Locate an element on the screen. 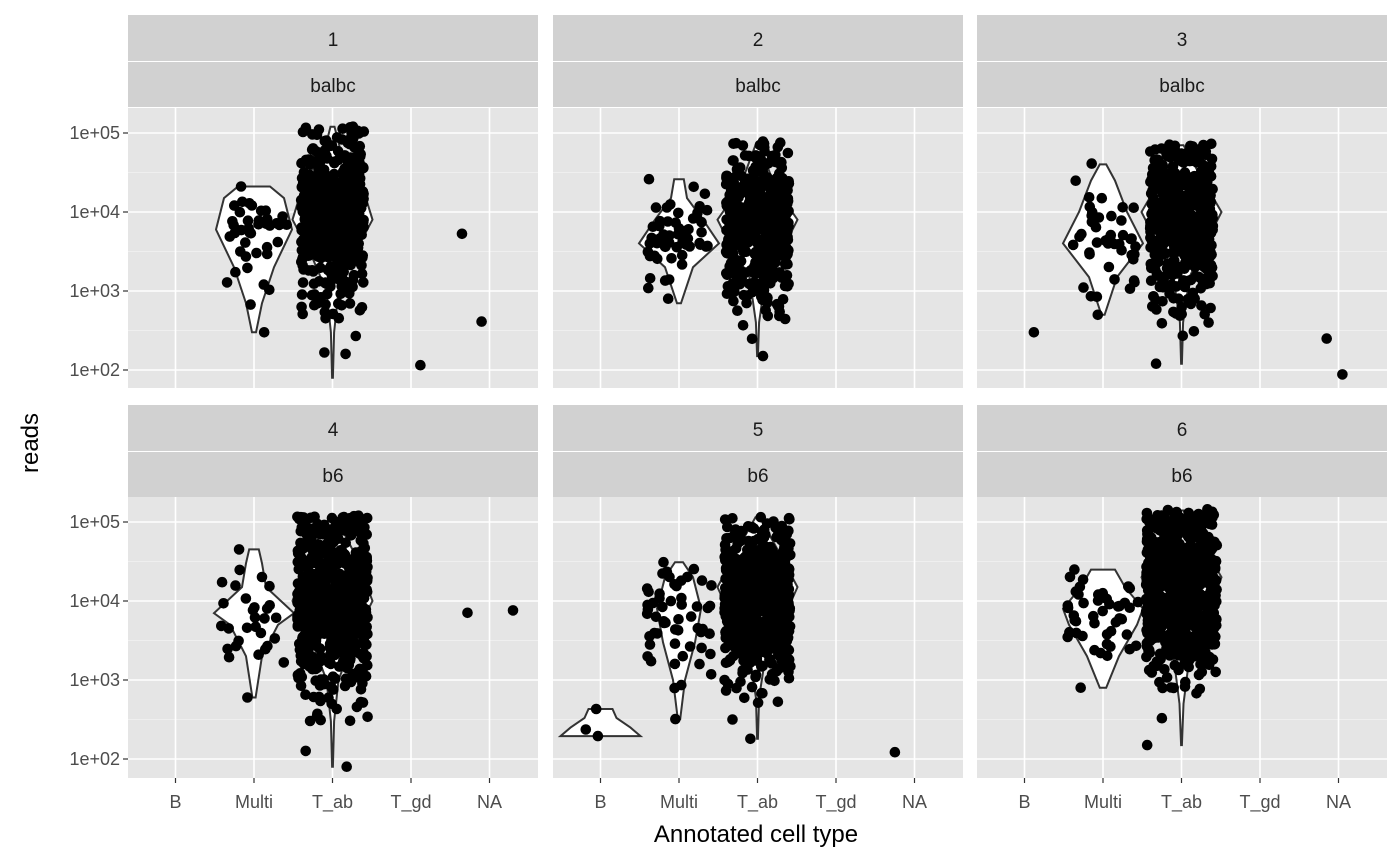 The image size is (1400, 865). x-tick-label: Multi is located at coordinates (679, 802).